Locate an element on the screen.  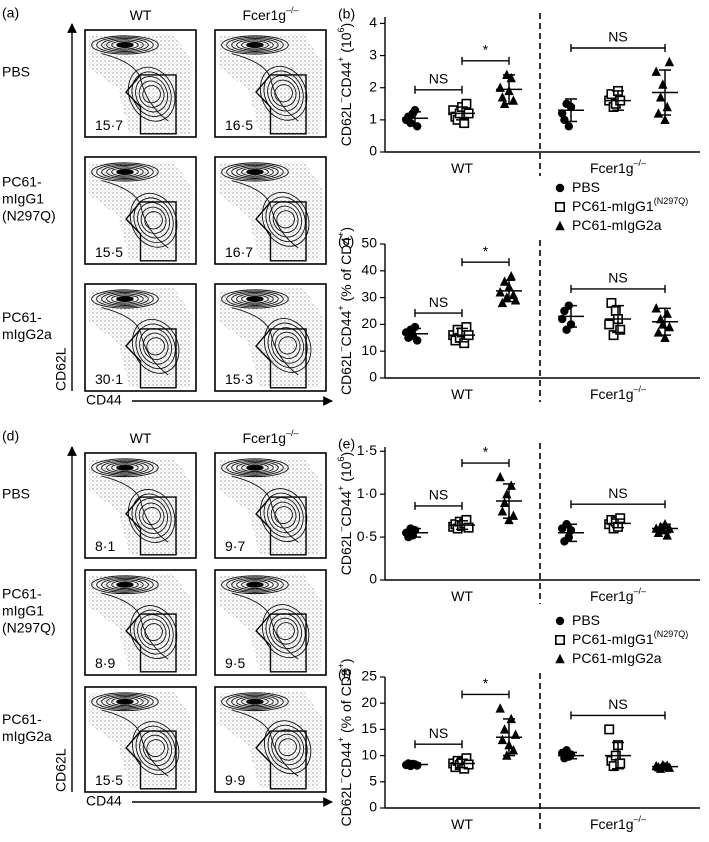
column-header: Fcer1g–/– is located at coordinates (270, 436).